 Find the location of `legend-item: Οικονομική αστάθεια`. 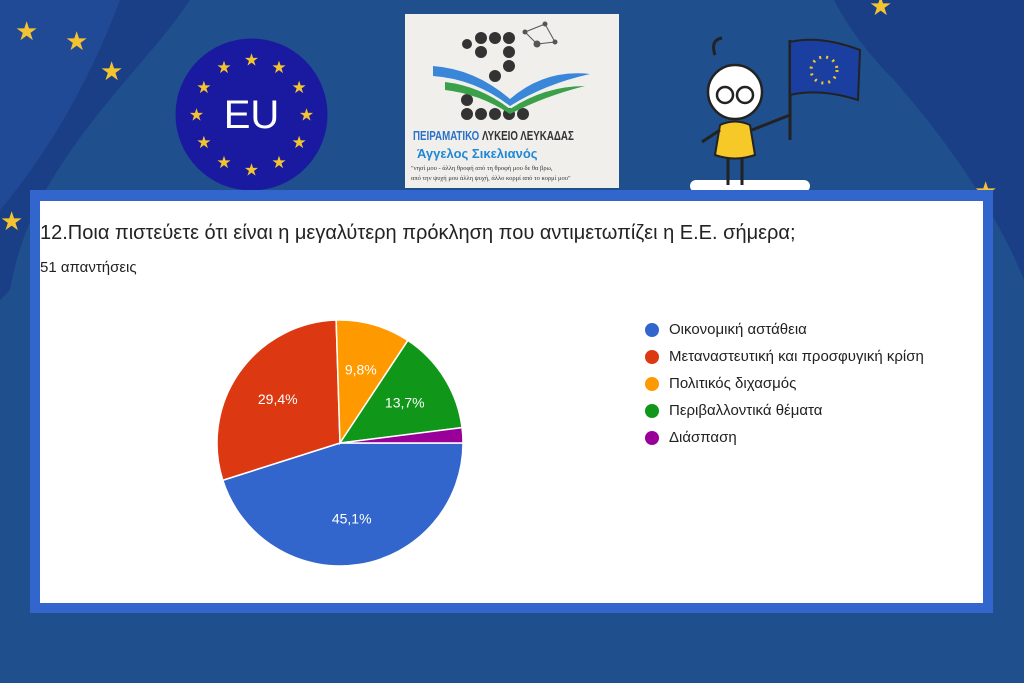

legend-item: Οικονομική αστάθεια is located at coordinates (784, 329).